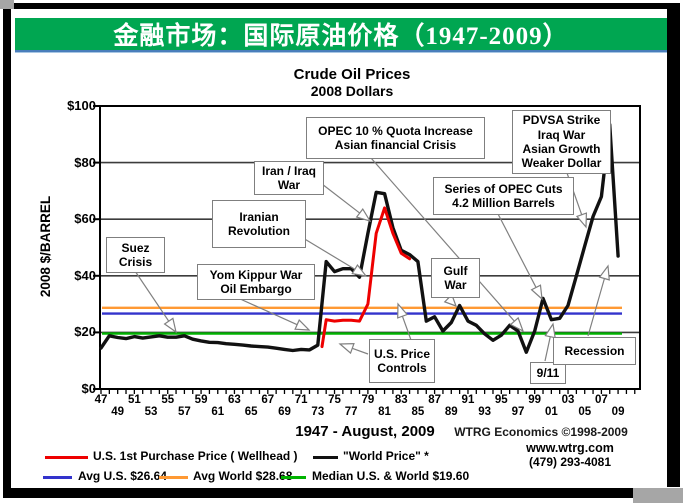 The width and height of the screenshot is (683, 503). I want to click on y-tick-label: $0, so click(88, 388).